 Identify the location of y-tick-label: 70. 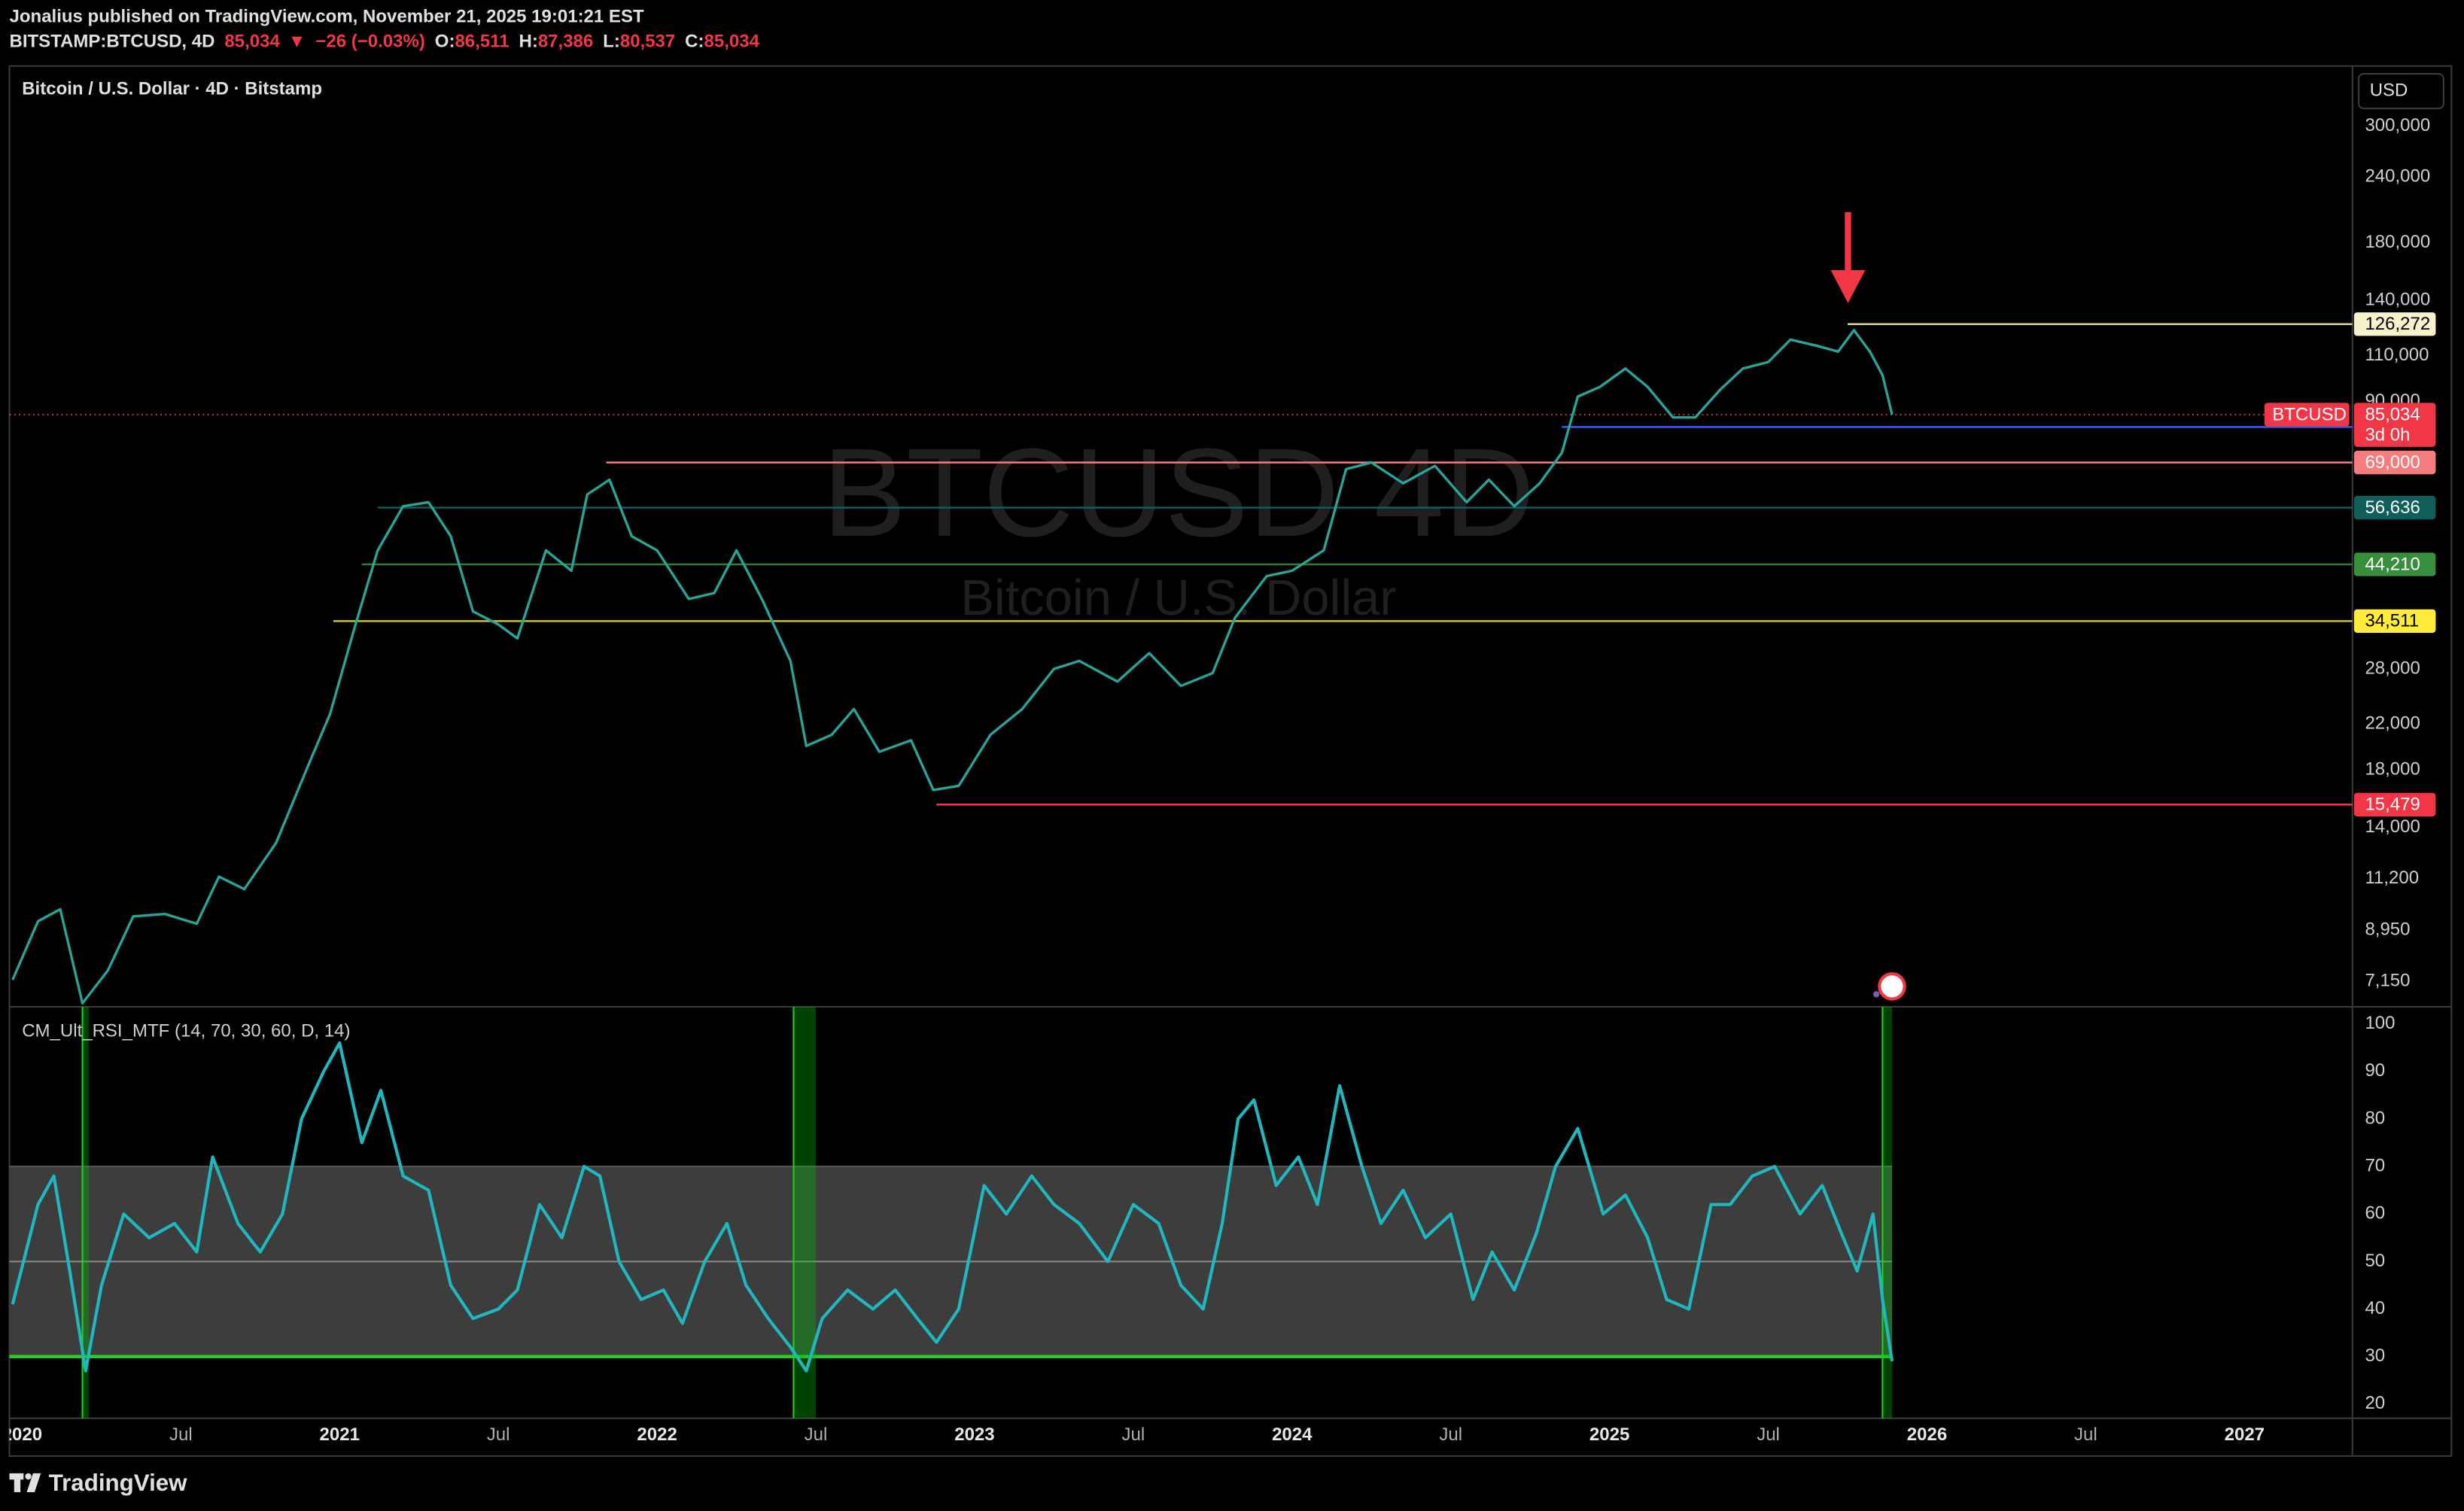
(2375, 1166).